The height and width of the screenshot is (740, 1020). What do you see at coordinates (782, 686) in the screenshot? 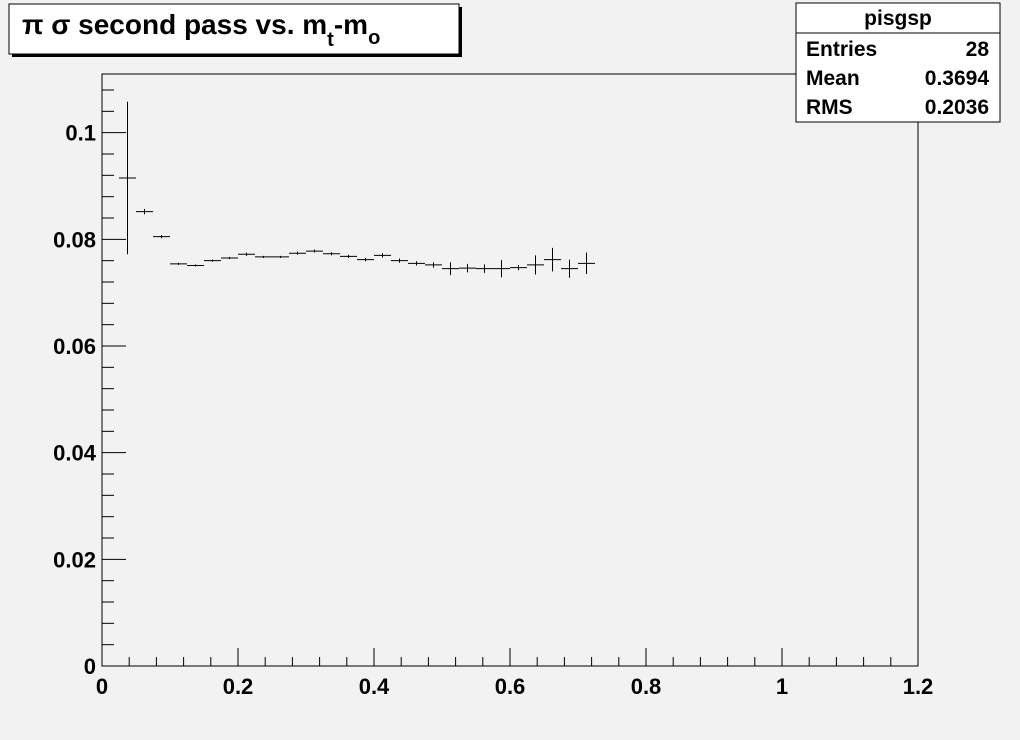
I see `x-tick-label: 1` at bounding box center [782, 686].